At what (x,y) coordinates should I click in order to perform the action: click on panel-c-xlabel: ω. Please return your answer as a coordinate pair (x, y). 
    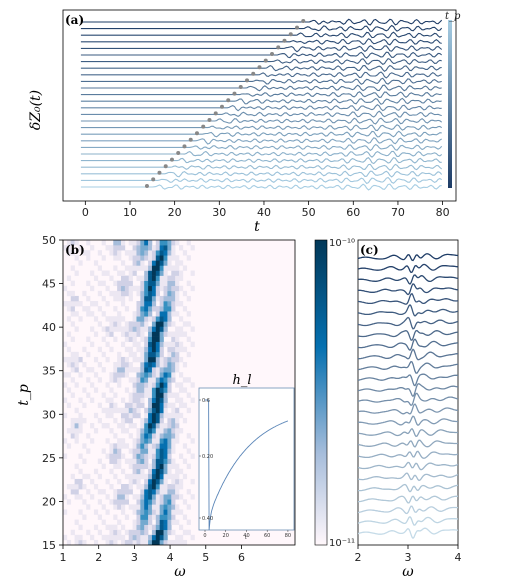
    Looking at the image, I should click on (408, 572).